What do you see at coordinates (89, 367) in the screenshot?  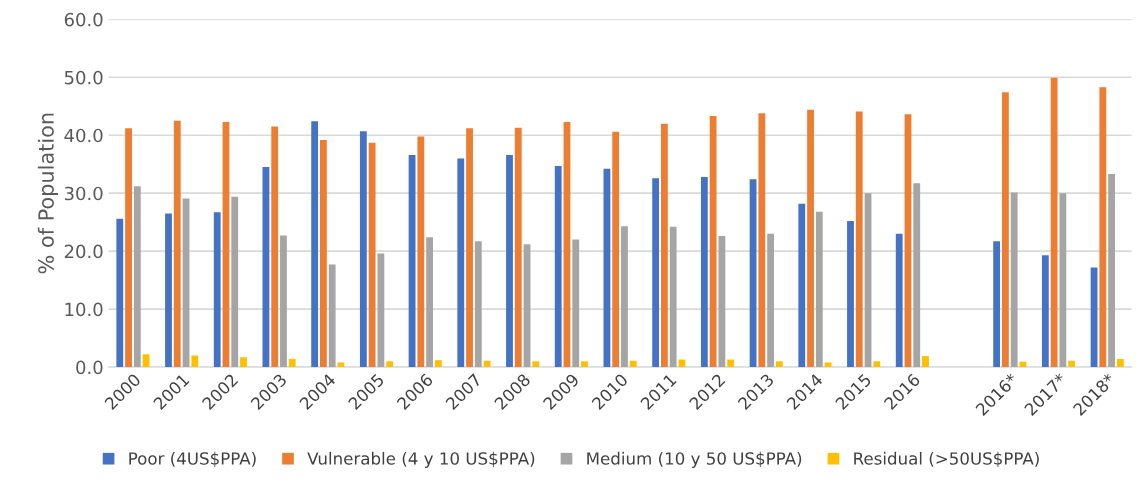 I see `y-tick-label: 0.0` at bounding box center [89, 367].